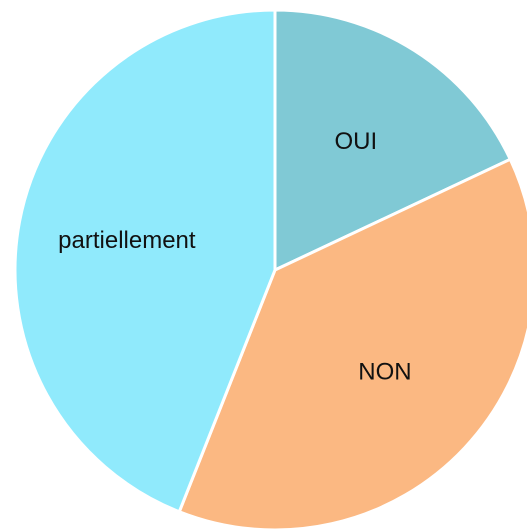 The height and width of the screenshot is (531, 527). What do you see at coordinates (355, 141) in the screenshot?
I see `slice-label: OUI` at bounding box center [355, 141].